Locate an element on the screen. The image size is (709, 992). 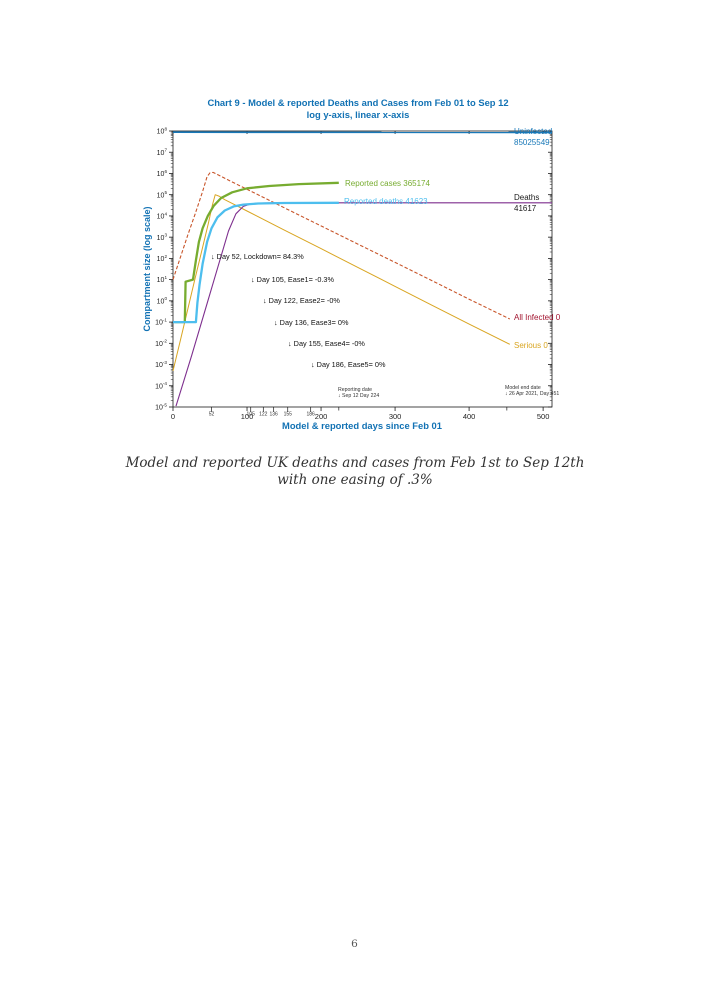
x-event-tick-label: 122 is located at coordinates (263, 414).